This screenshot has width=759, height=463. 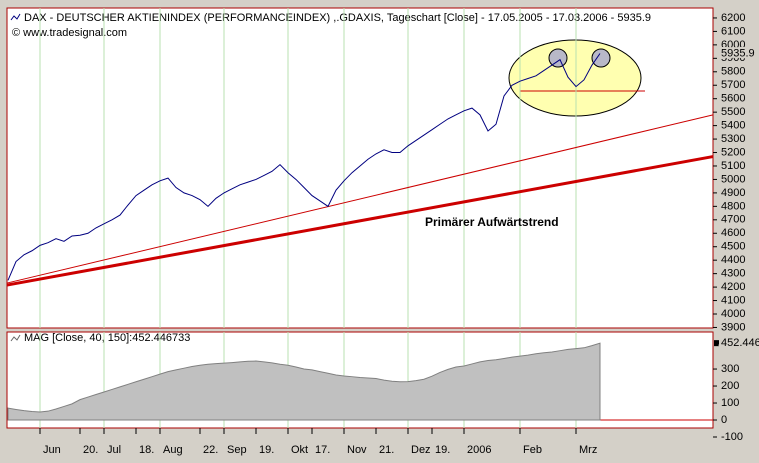 I want to click on x-tick-label: Jul, so click(x=114, y=450).